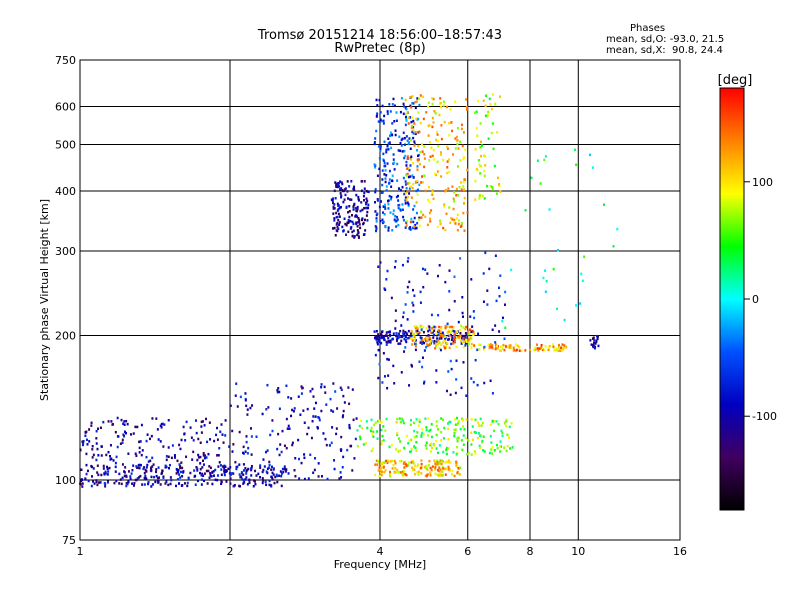 This screenshot has height=600, width=800. Describe the element at coordinates (680, 551) in the screenshot. I see `x-tick-label: 16` at that location.